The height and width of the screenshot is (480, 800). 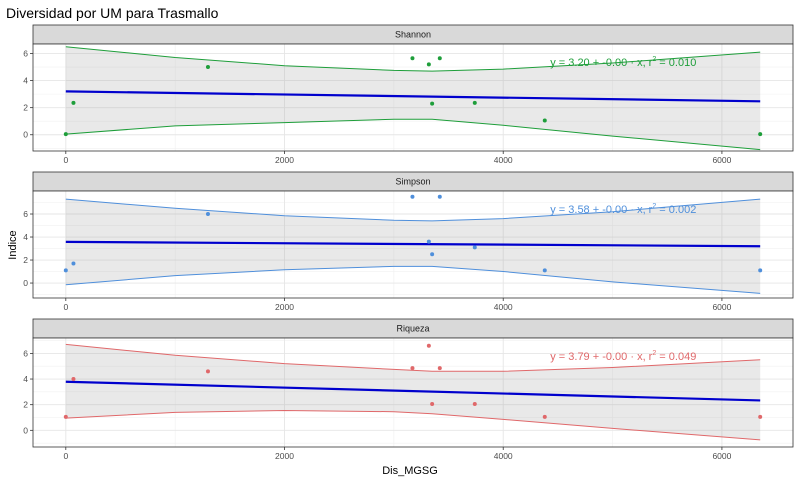 What do you see at coordinates (601, 63) in the screenshot?
I see `equation-text: y = 3.20 + -0.00 · x, r` at bounding box center [601, 63].